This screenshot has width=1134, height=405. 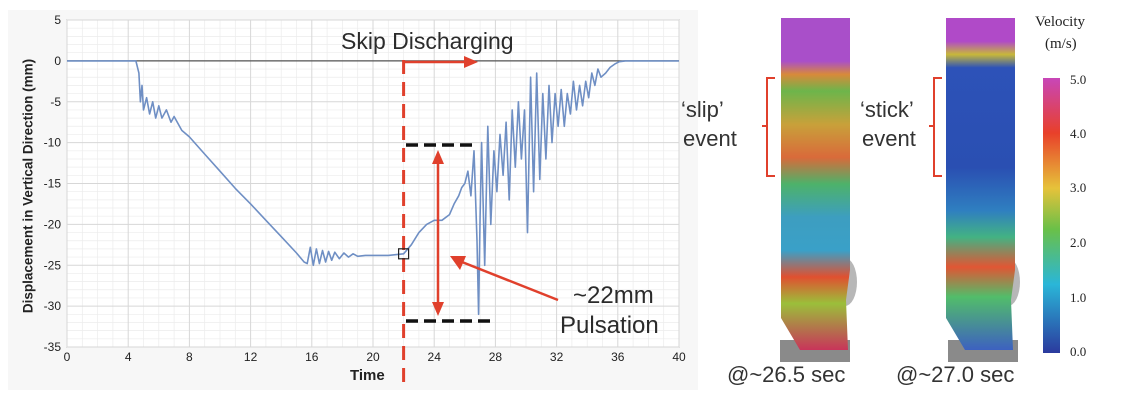 What do you see at coordinates (53, 347) in the screenshot?
I see `y-tick-label: -35` at bounding box center [53, 347].